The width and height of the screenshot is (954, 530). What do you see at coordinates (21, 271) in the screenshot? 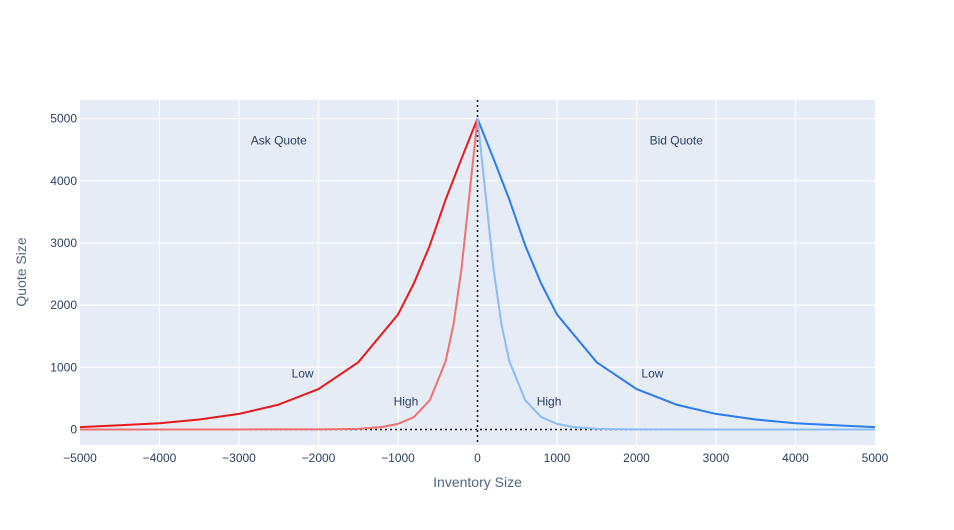
I see `y-axis-title: Quote Size` at bounding box center [21, 271].